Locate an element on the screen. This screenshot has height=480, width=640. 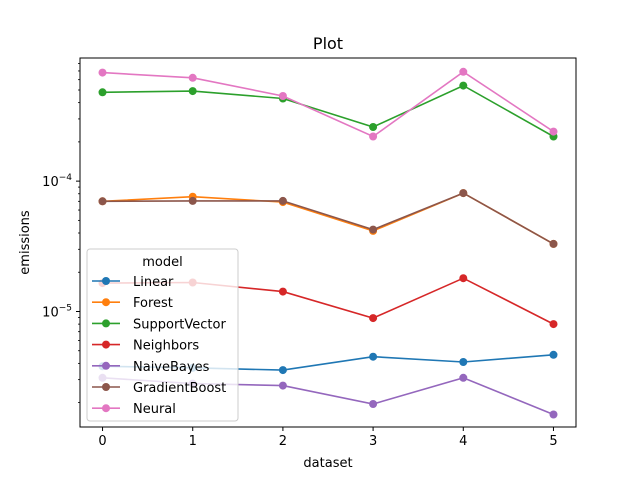
legend-title: model is located at coordinates (162, 262).